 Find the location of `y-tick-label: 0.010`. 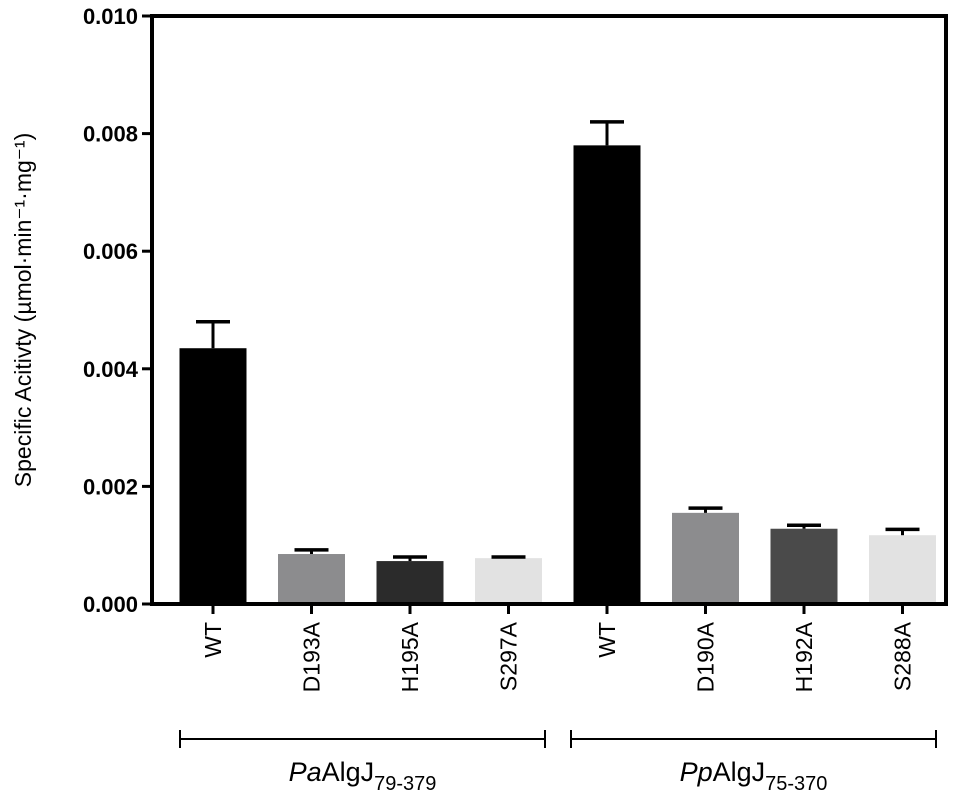

y-tick-label: 0.010 is located at coordinates (110, 16).